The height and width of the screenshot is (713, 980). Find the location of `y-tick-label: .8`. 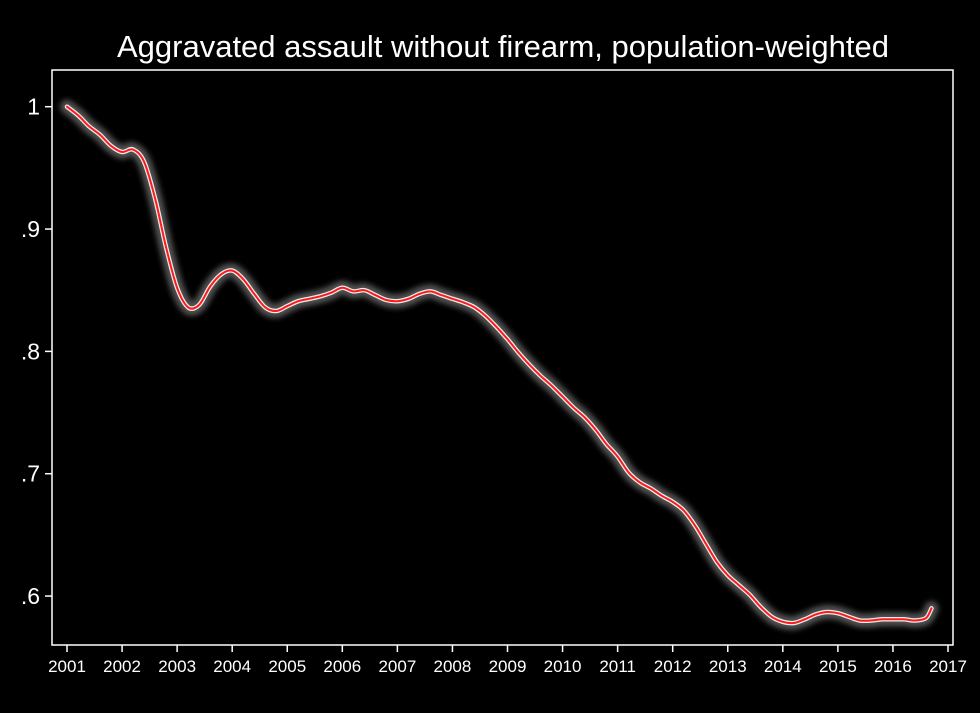

y-tick-label: .8 is located at coordinates (30, 351).